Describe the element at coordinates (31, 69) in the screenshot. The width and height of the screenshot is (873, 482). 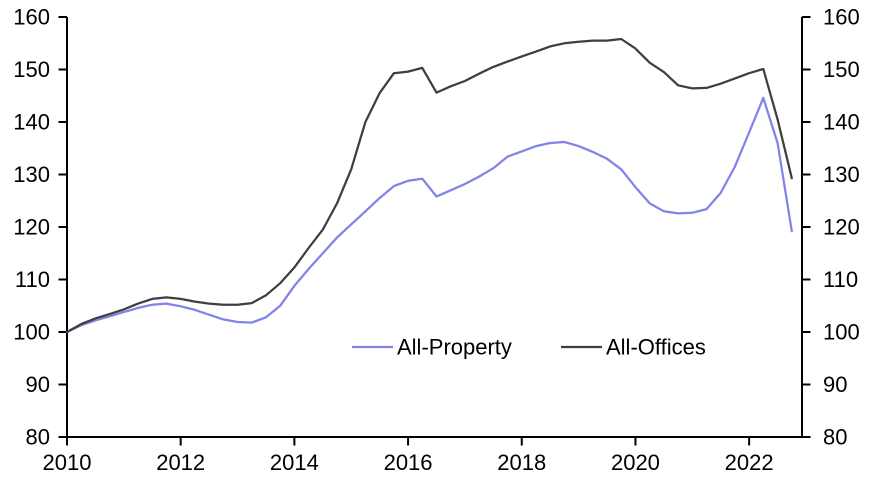
I see `y-axis-tick-label-left: 150` at that location.